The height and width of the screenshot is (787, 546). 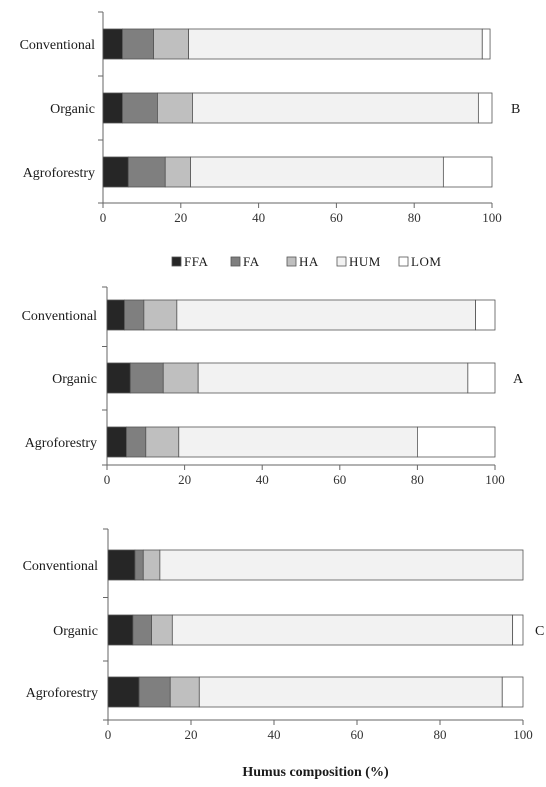 I want to click on legend-label: FA, so click(x=251, y=261).